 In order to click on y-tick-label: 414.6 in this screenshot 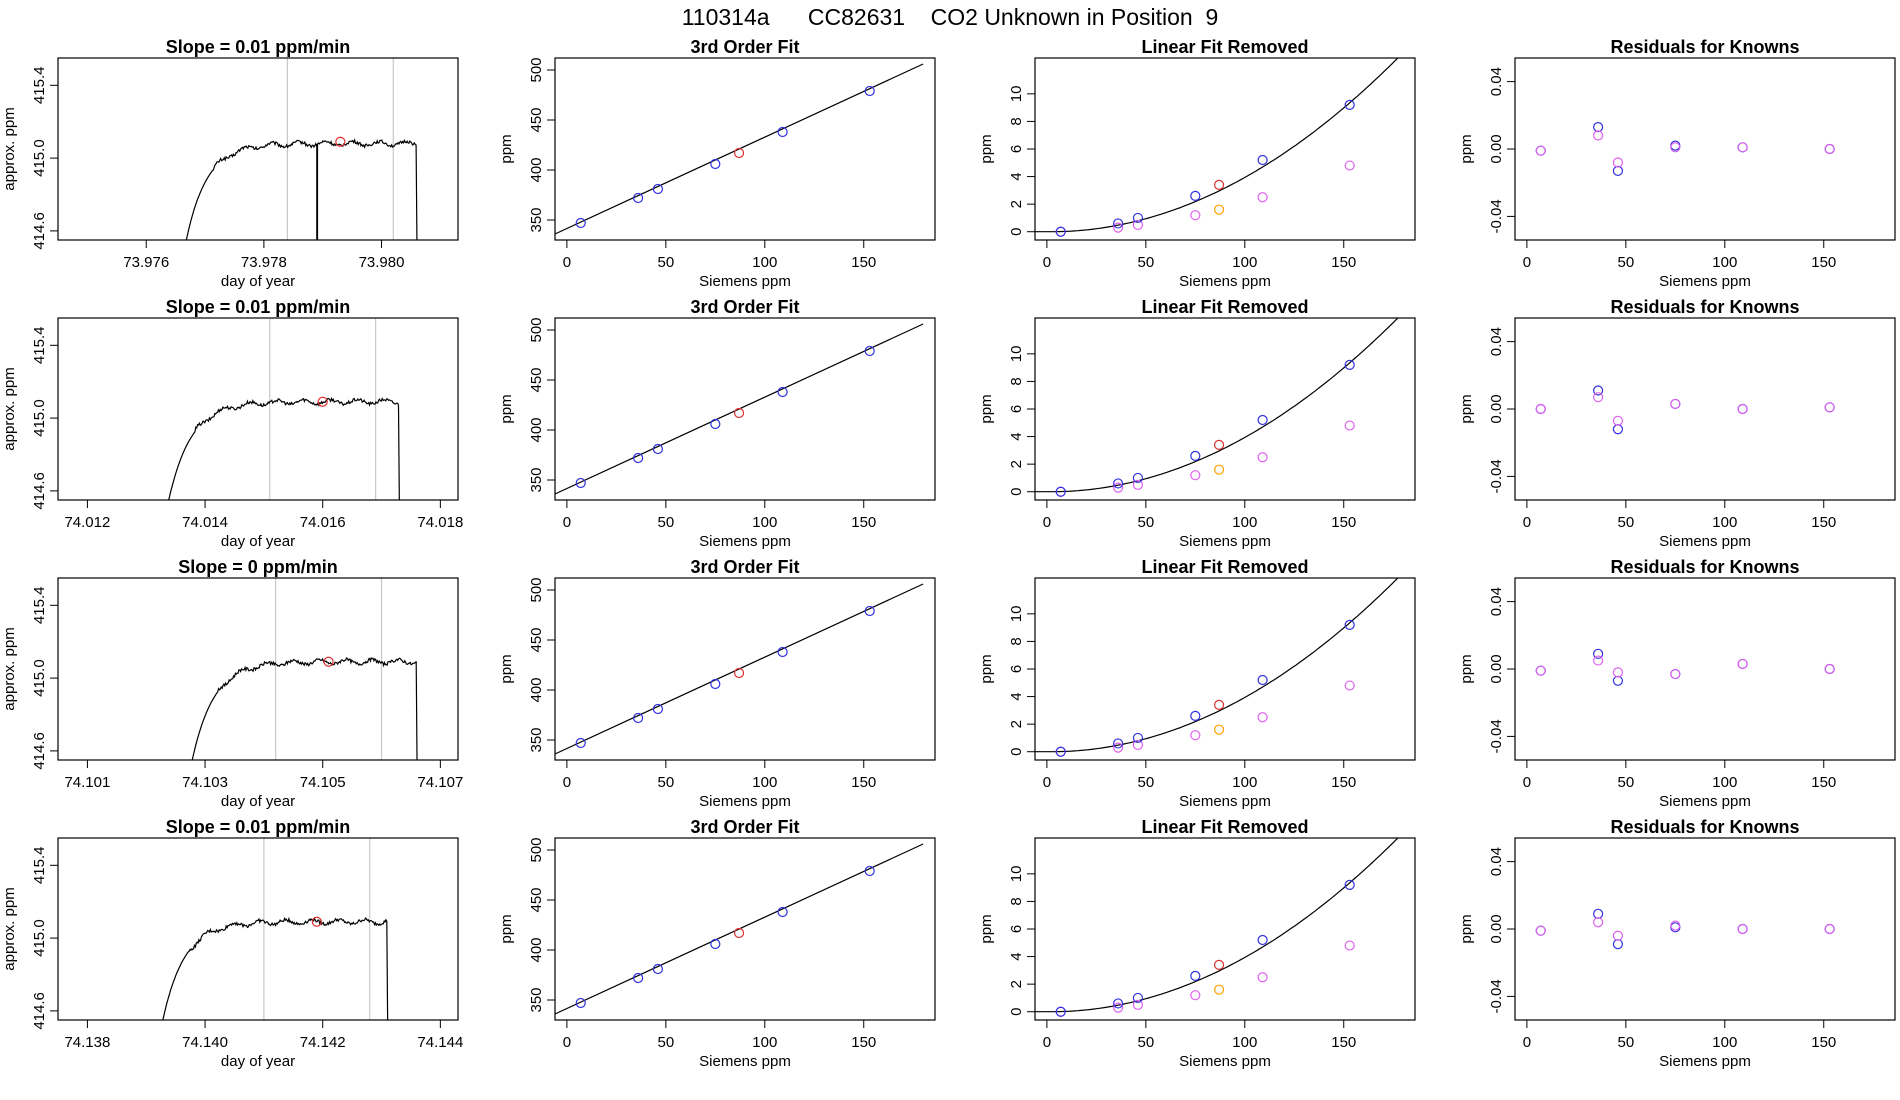, I will do `click(39, 1011)`.